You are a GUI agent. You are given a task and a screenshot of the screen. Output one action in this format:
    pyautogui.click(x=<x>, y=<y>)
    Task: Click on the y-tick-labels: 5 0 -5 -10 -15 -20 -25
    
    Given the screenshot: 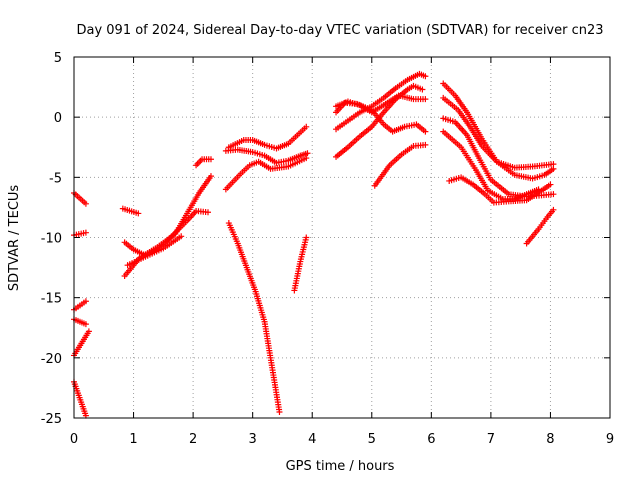 What is the action you would take?
    pyautogui.click(x=51, y=239)
    